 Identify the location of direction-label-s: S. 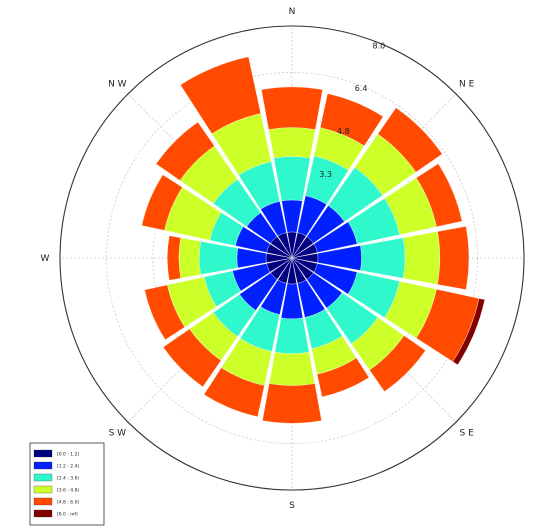
(292, 506).